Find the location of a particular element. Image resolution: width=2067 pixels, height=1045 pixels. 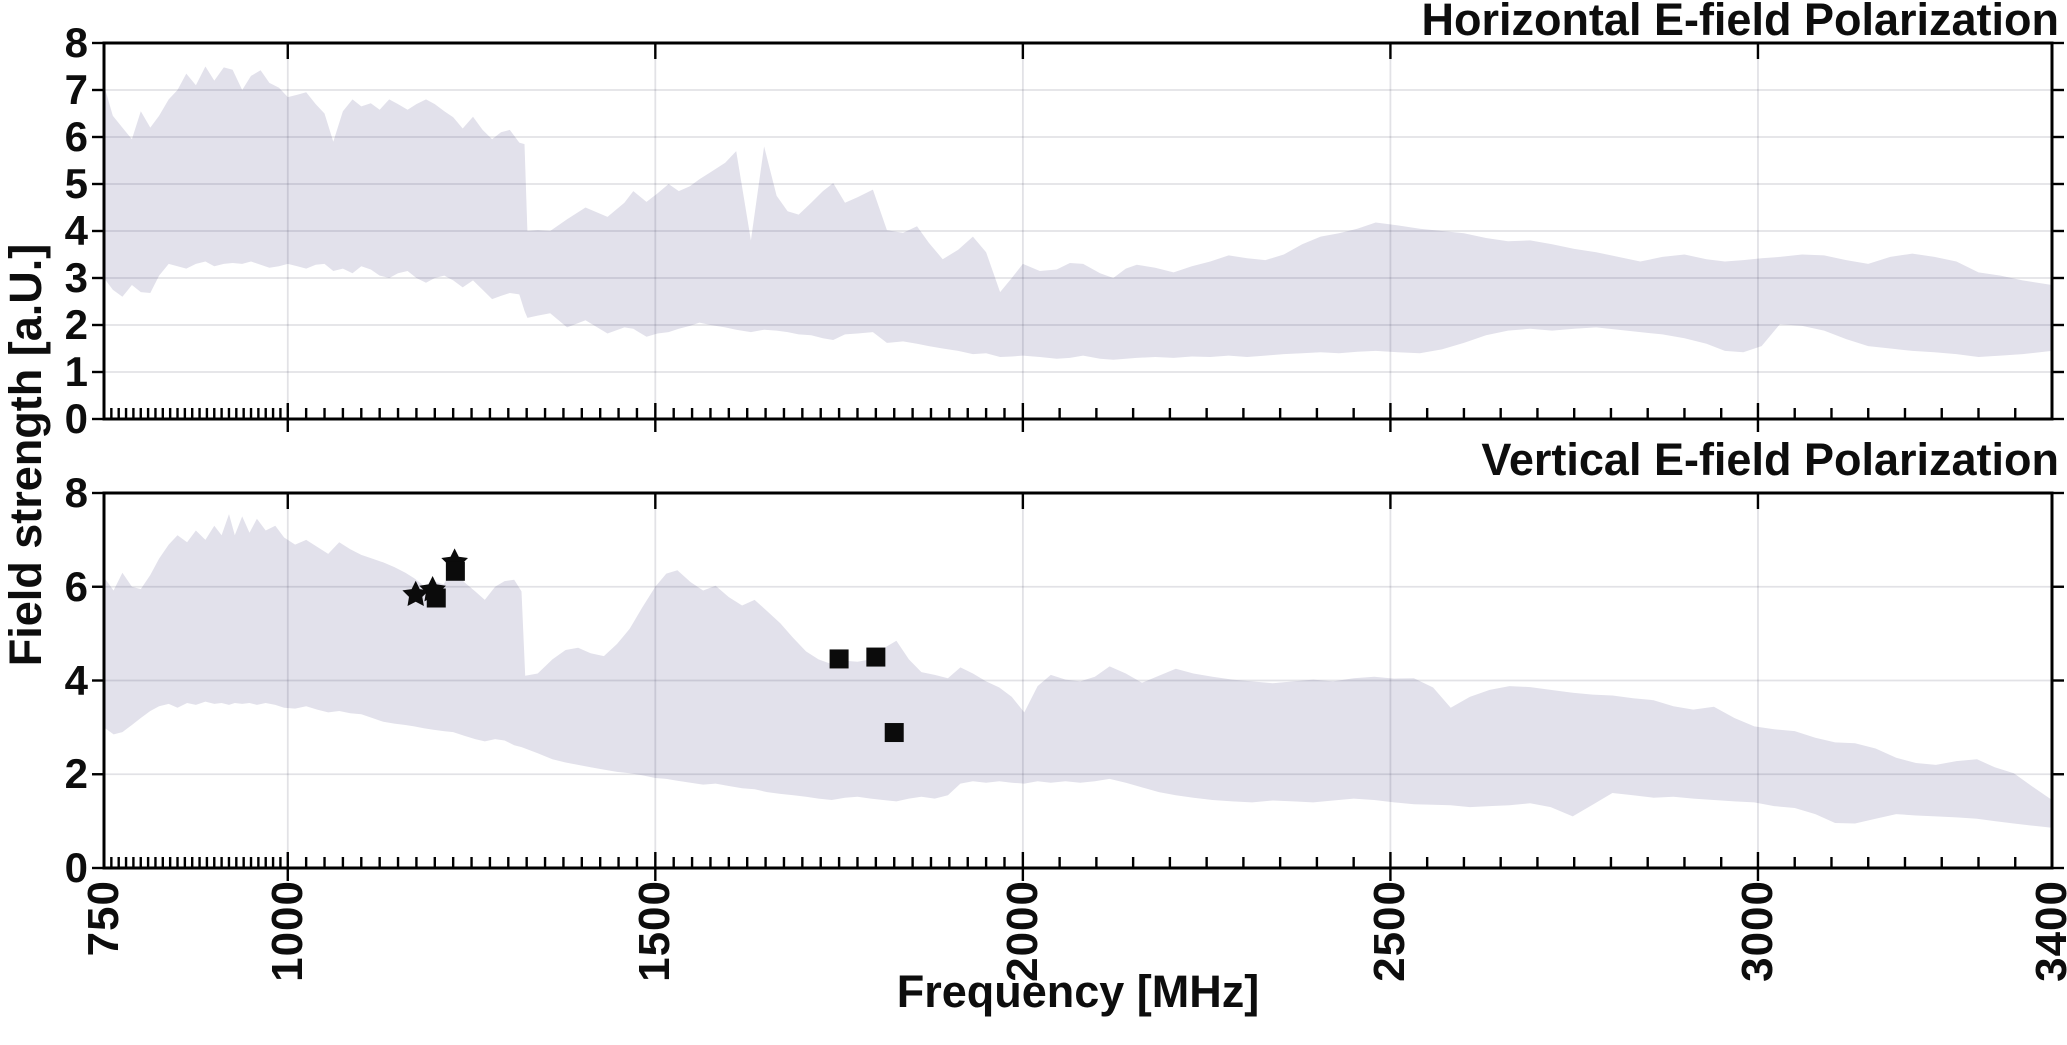

y-tick-label: 1 is located at coordinates (76, 371).